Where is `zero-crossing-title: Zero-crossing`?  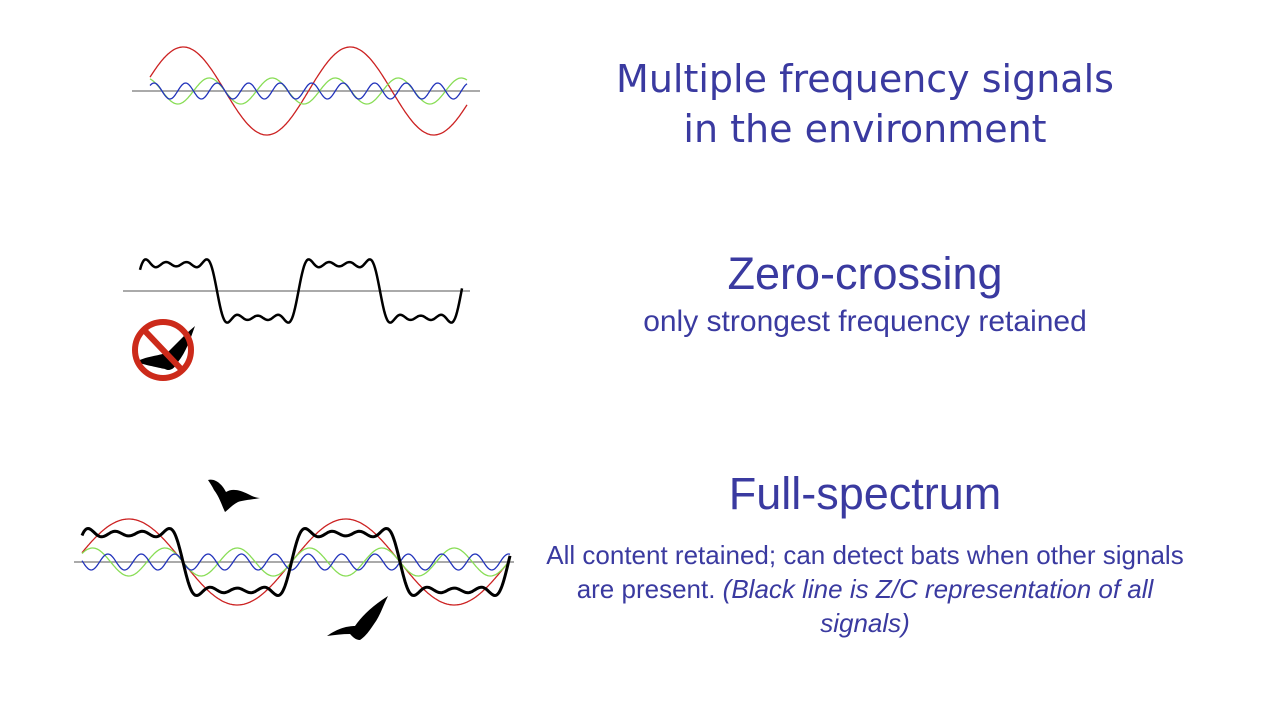
zero-crossing-title: Zero-crossing is located at coordinates (865, 273).